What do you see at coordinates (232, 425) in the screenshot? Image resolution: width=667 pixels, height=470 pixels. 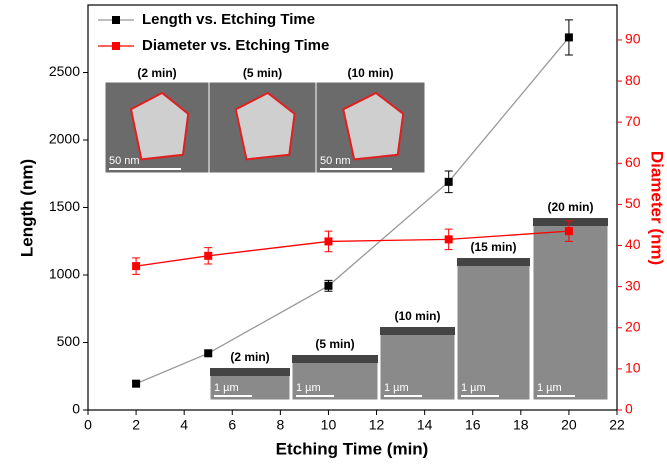 I see `x-tick-label: 6` at bounding box center [232, 425].